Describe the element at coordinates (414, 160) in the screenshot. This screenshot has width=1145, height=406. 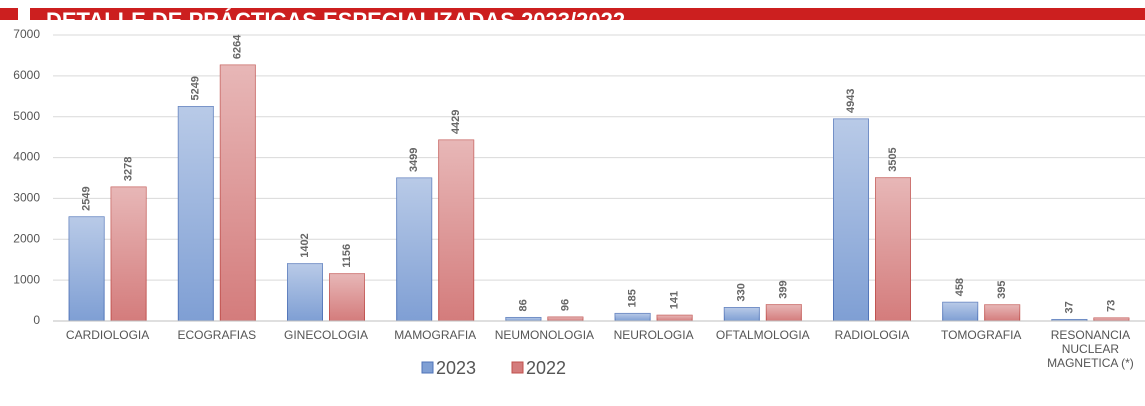
I see `value-label: 3499` at that location.